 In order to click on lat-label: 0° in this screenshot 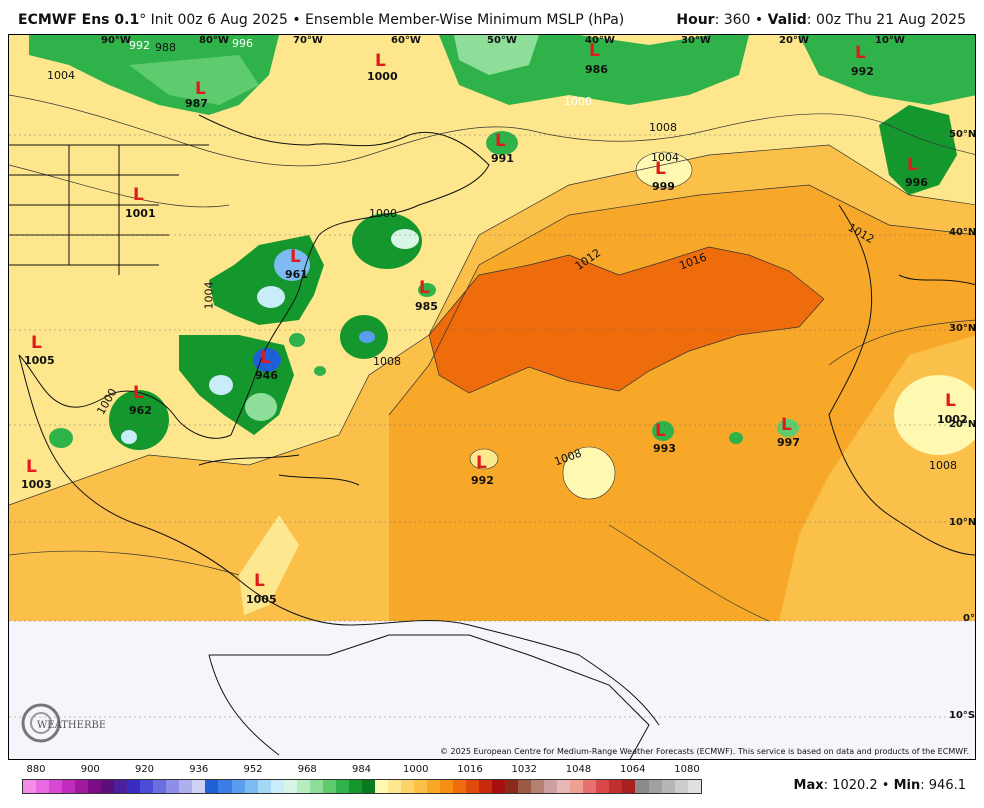, I will do `click(969, 618)`.